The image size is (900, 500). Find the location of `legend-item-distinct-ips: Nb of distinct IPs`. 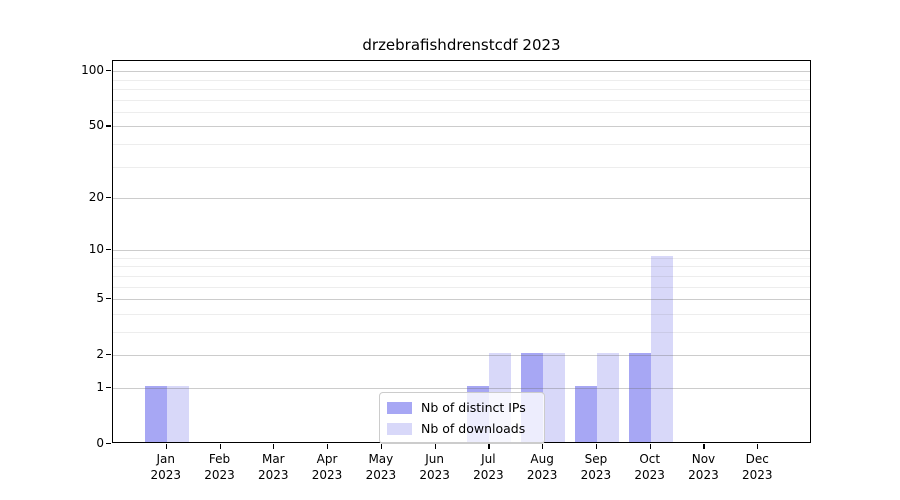

legend-item-distinct-ips: Nb of distinct IPs is located at coordinates (456, 407).